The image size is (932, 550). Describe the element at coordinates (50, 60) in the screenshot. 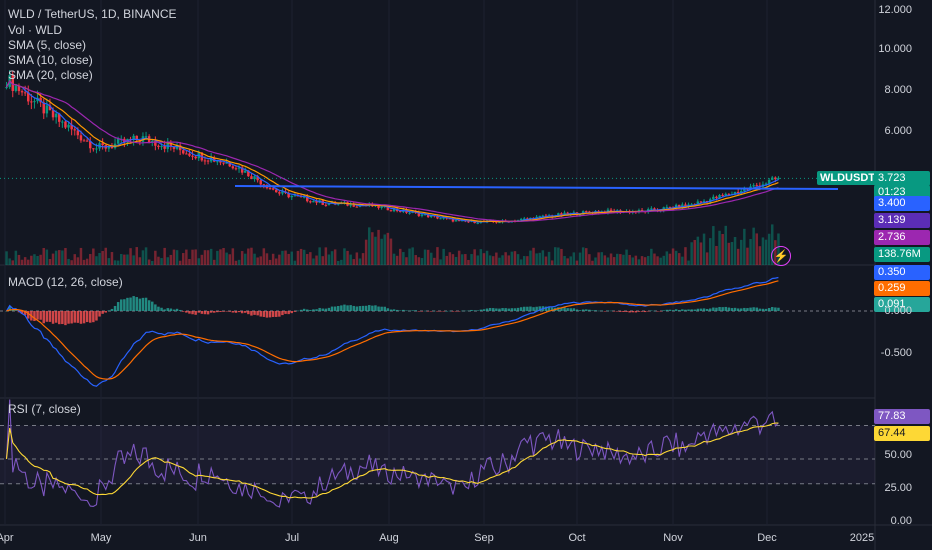

I see `indicator-sma10: SMA (10, close)` at that location.